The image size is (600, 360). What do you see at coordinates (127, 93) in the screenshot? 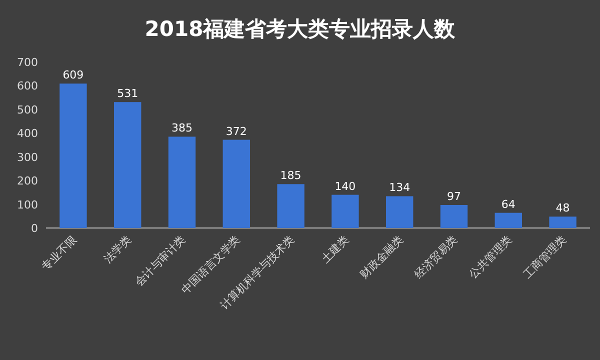
I see `data-label: 531` at bounding box center [127, 93].